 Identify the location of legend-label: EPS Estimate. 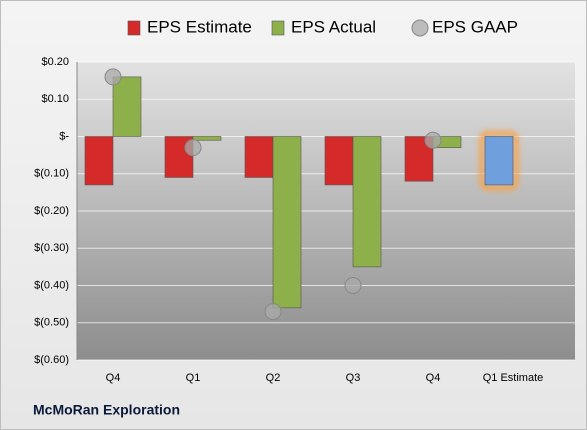
(199, 26).